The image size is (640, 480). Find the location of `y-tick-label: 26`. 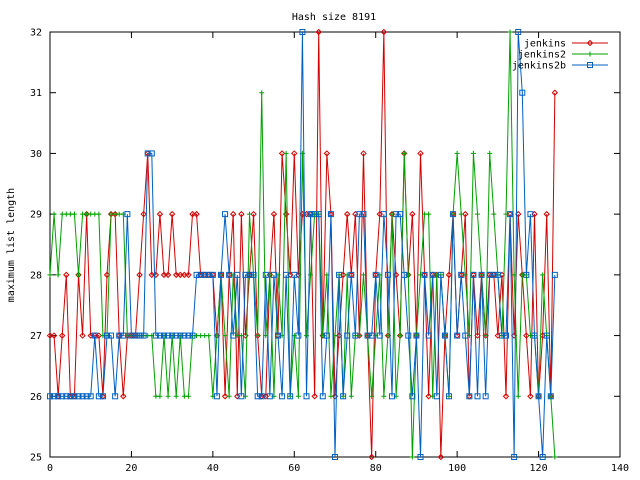

y-tick-label: 26 is located at coordinates (36, 397).